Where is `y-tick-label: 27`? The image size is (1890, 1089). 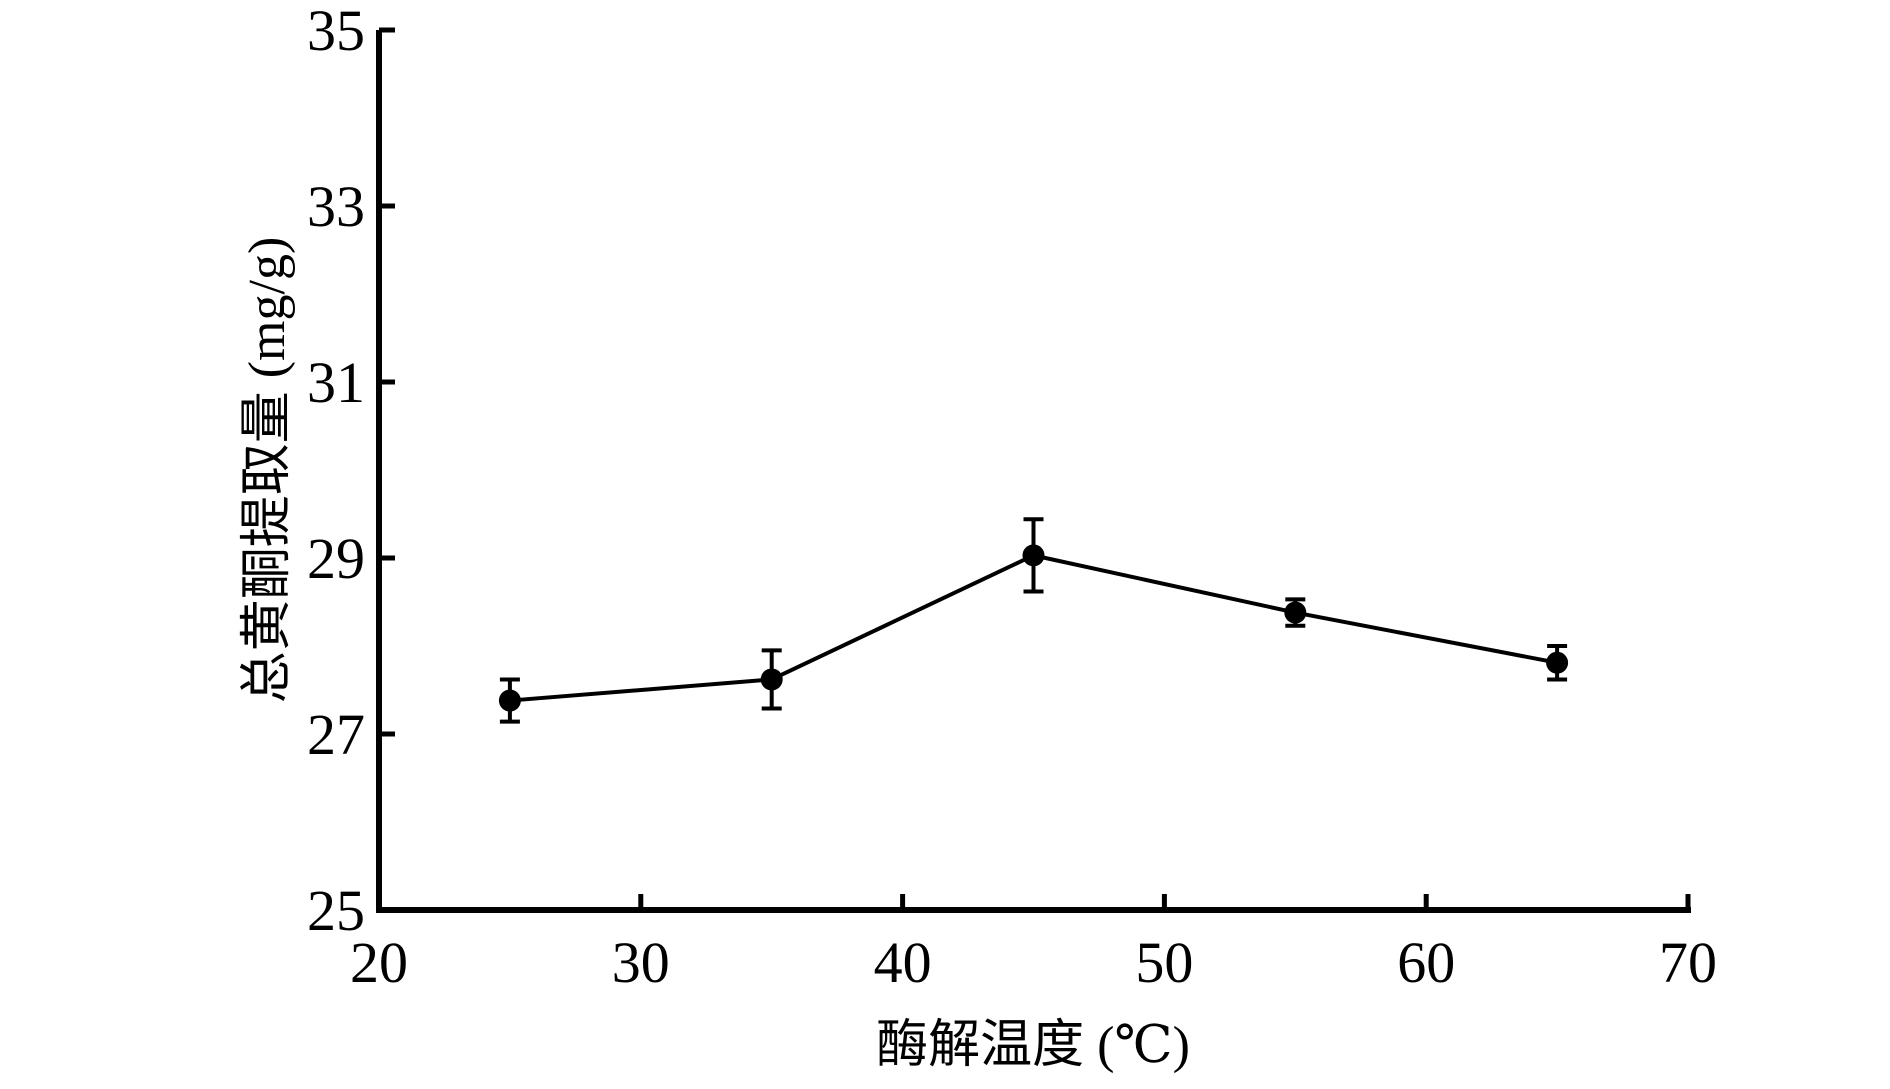 y-tick-label: 27 is located at coordinates (336, 734).